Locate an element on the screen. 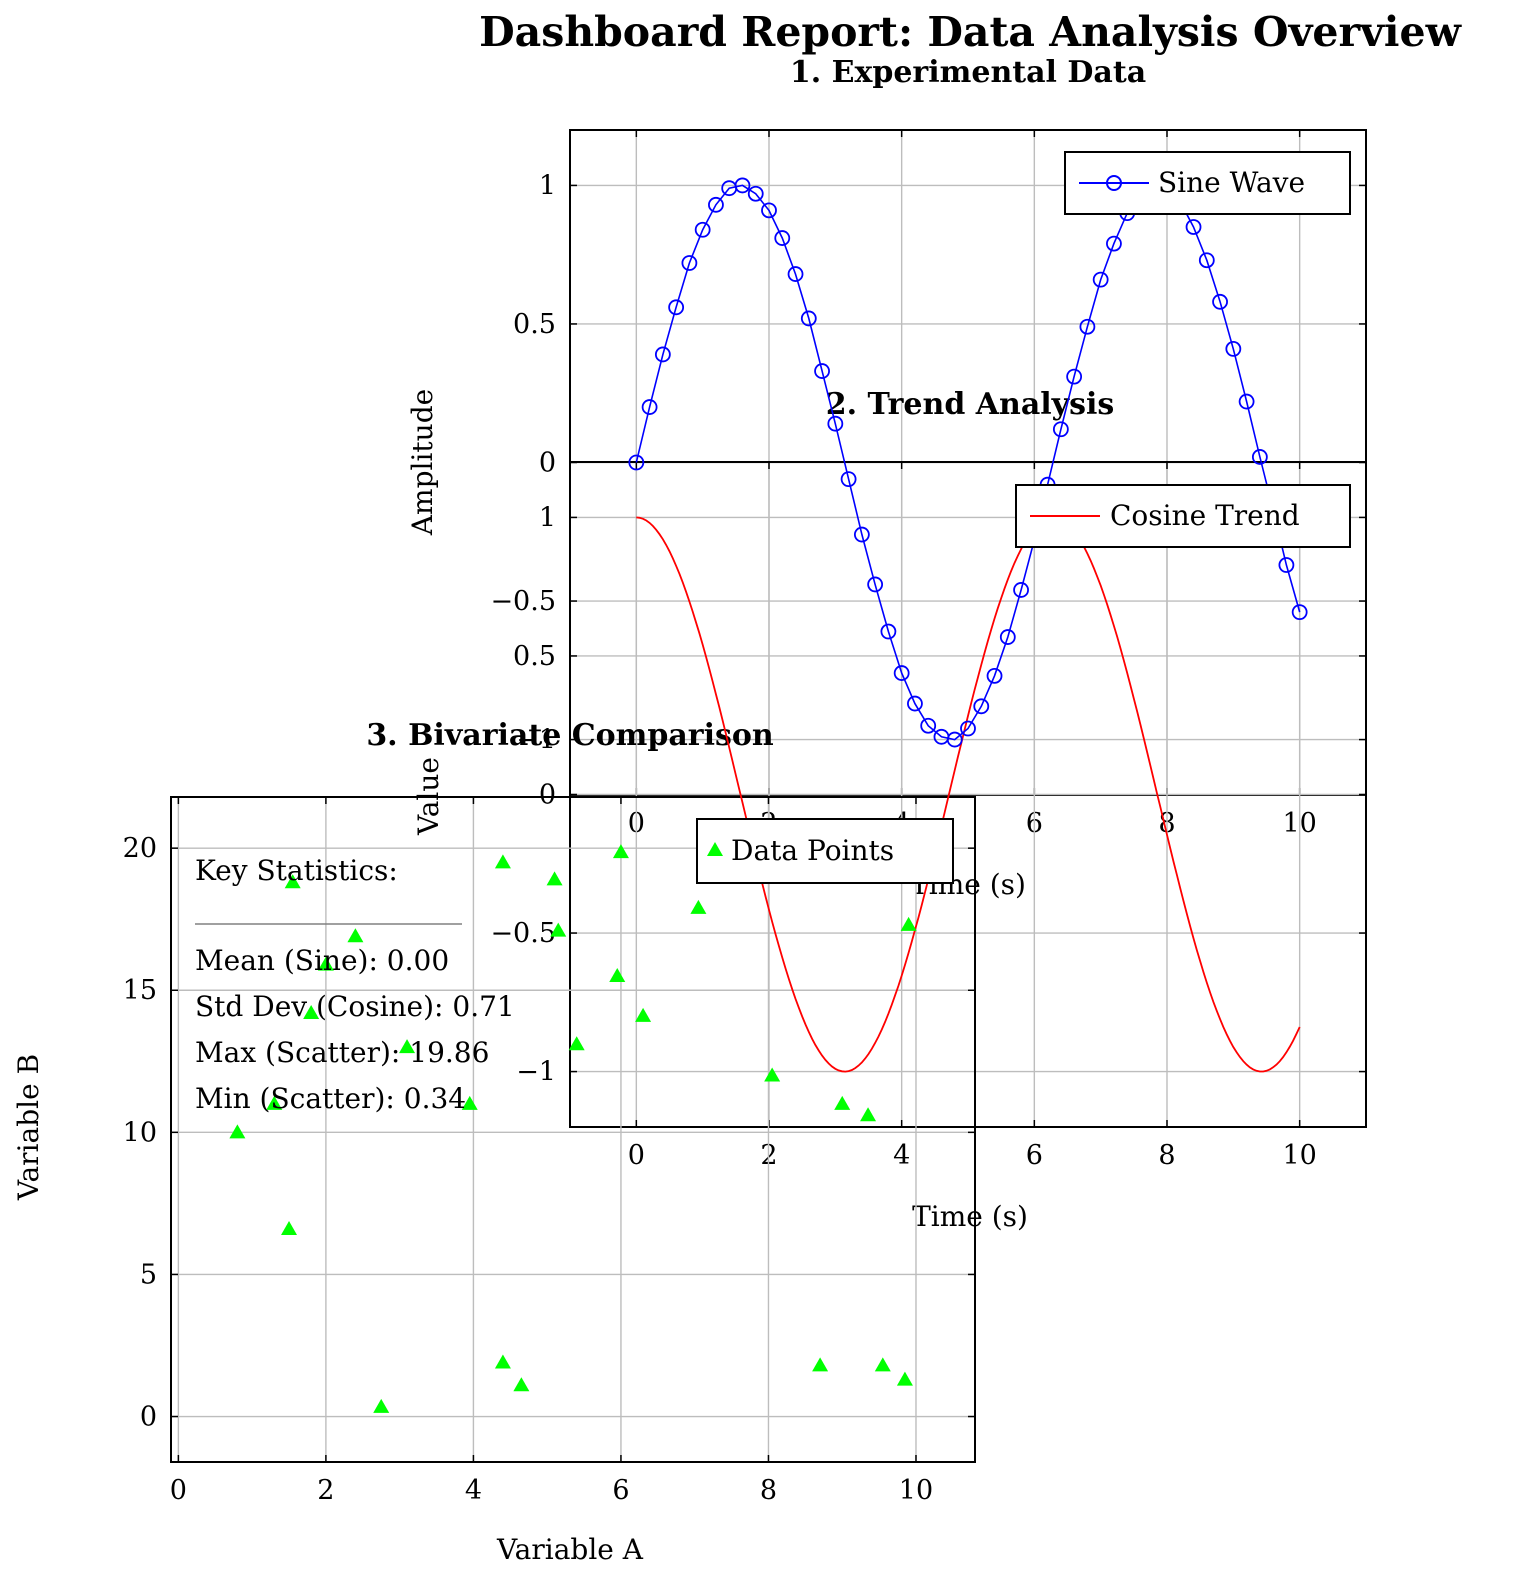 The image size is (1540, 1594). chart-title-experimental: 1. Experimental Data is located at coordinates (968, 72).